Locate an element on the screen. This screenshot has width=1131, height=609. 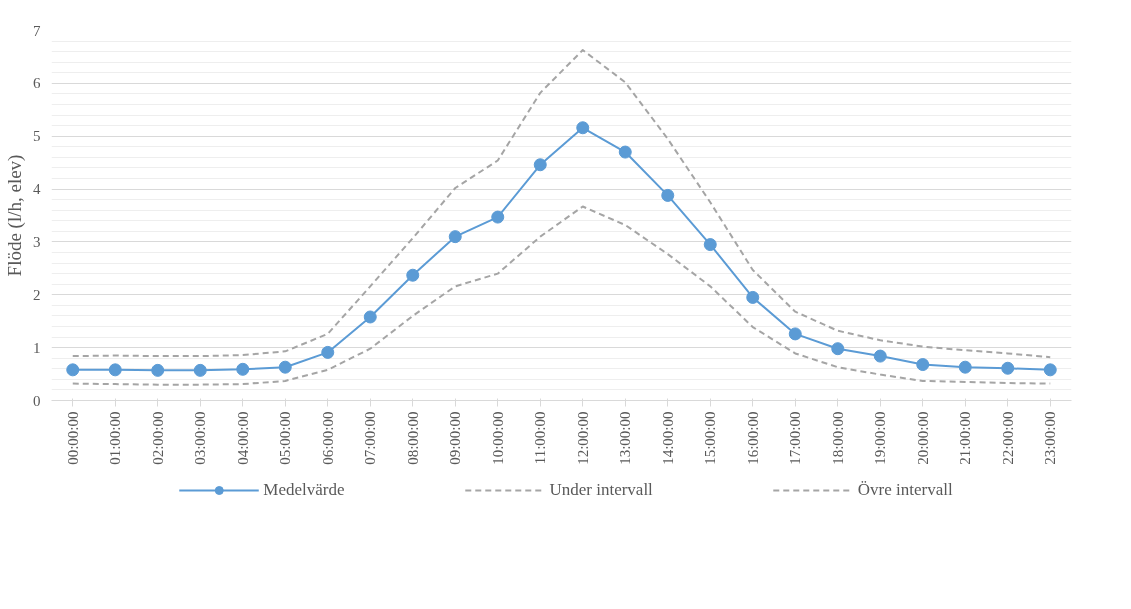
x-tick-label: 16:00:00 is located at coordinates (752, 438).